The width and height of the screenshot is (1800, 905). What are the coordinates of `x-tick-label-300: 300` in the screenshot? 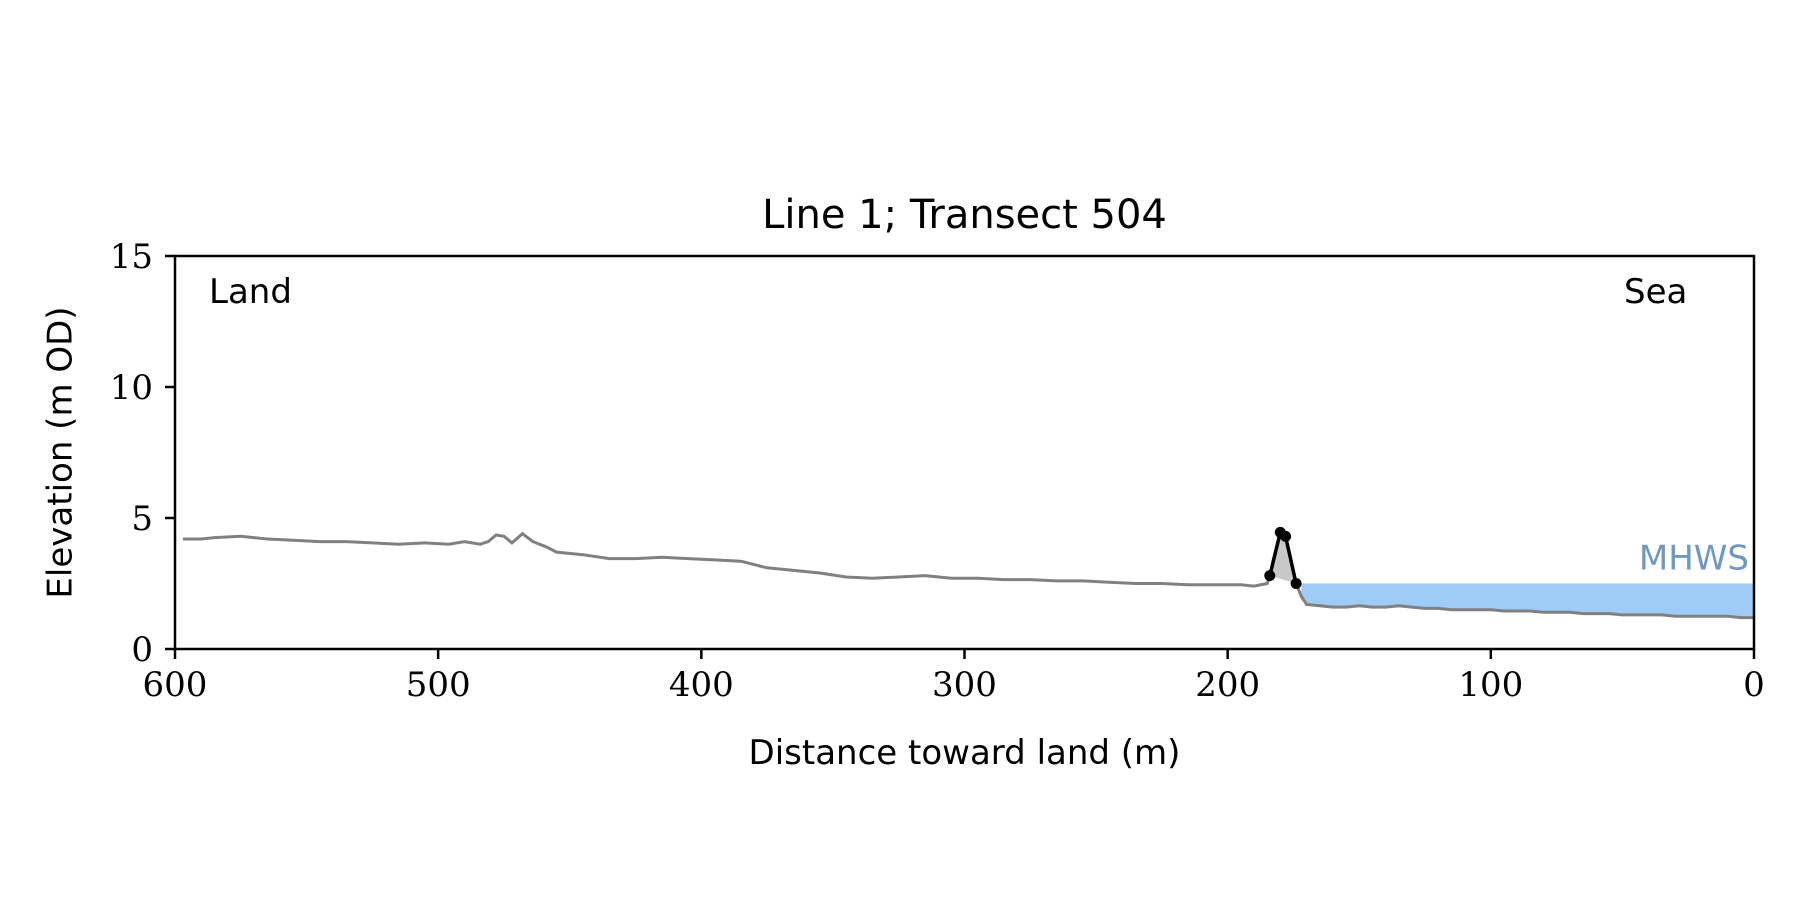 It's located at (964, 685).